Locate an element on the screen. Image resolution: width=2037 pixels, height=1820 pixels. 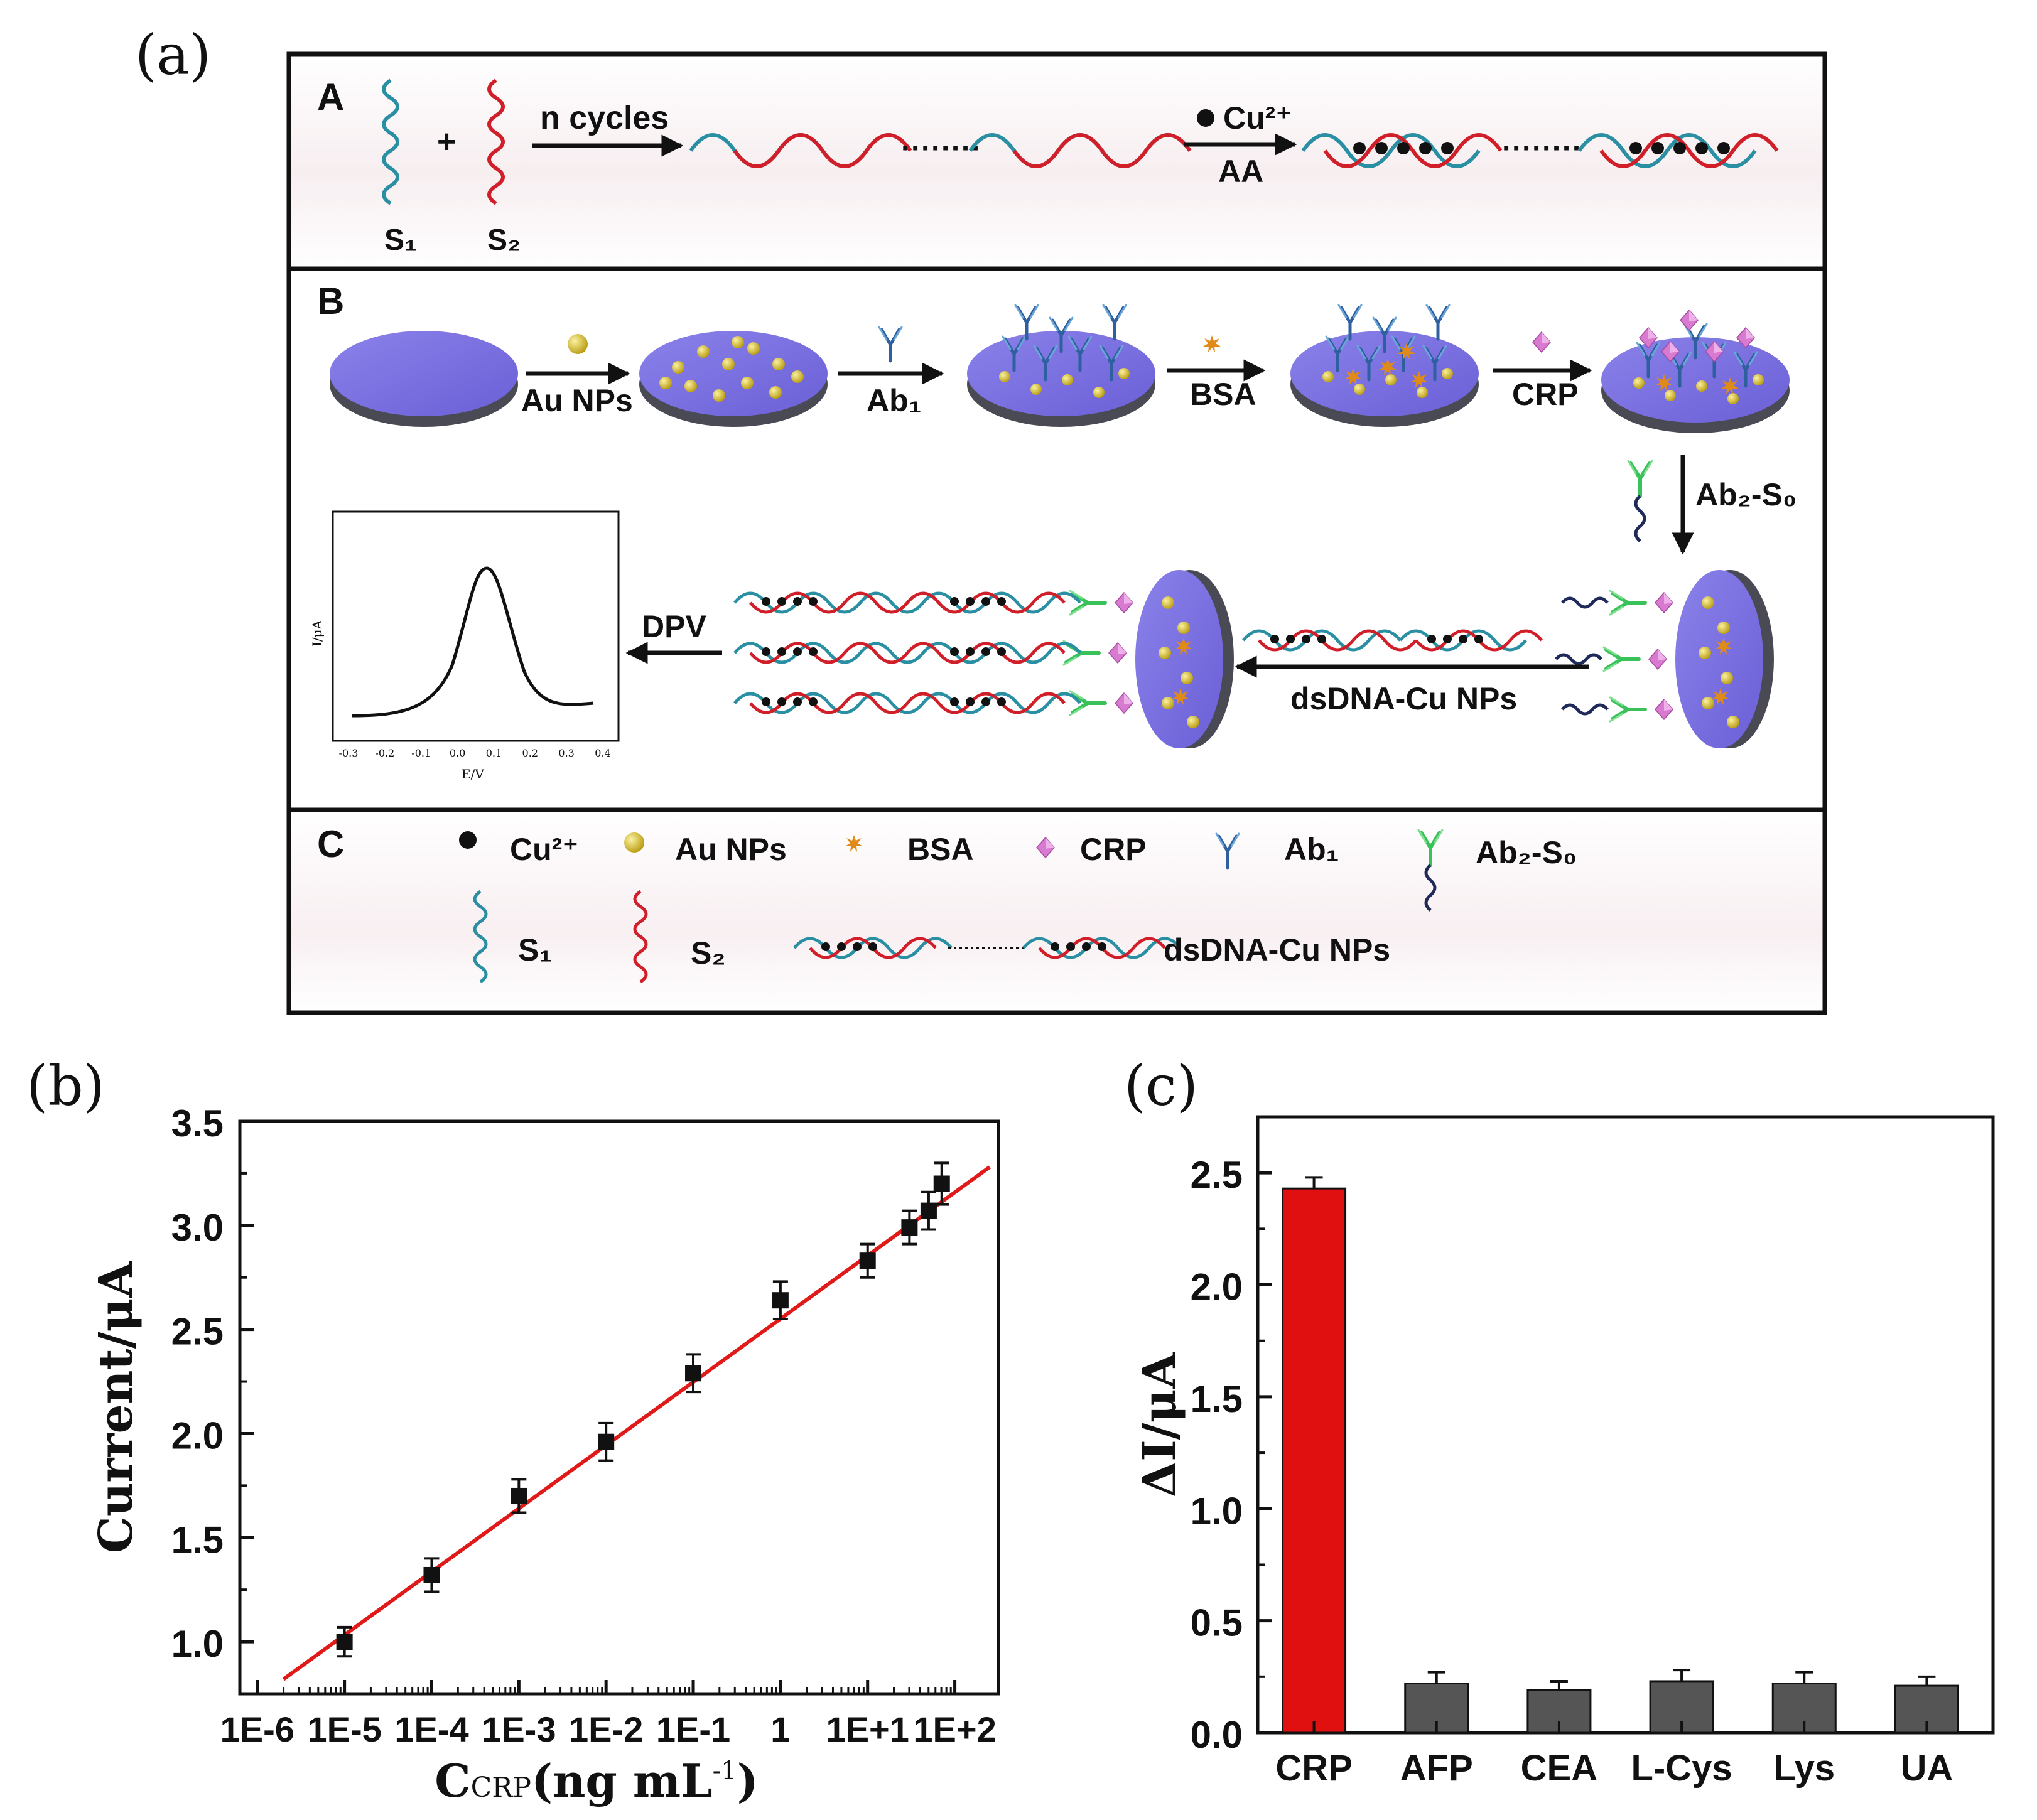
b-xtick-label: 1E-5 is located at coordinates (344, 1729).